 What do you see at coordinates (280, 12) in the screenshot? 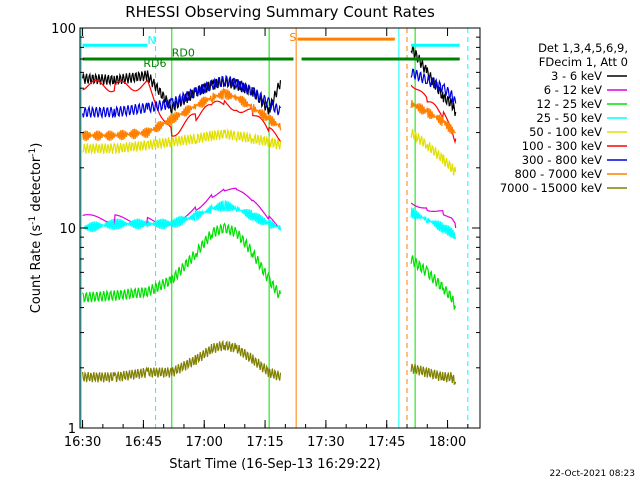
I see `chart-title: RHESSI Observing Summary Count Rates` at bounding box center [280, 12].